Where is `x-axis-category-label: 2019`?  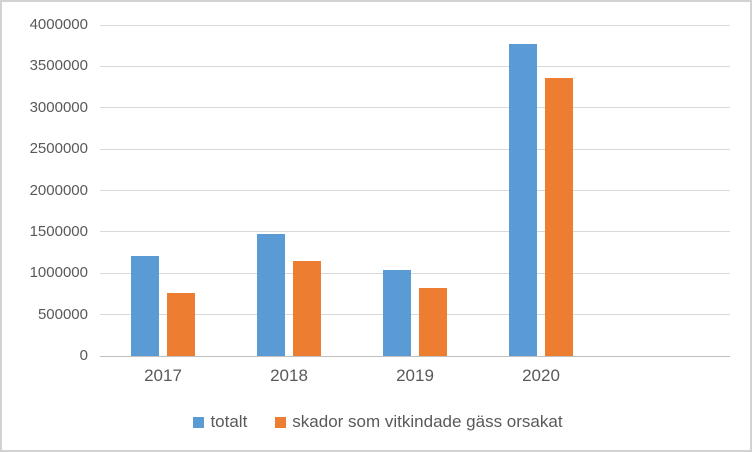 x-axis-category-label: 2019 is located at coordinates (415, 375).